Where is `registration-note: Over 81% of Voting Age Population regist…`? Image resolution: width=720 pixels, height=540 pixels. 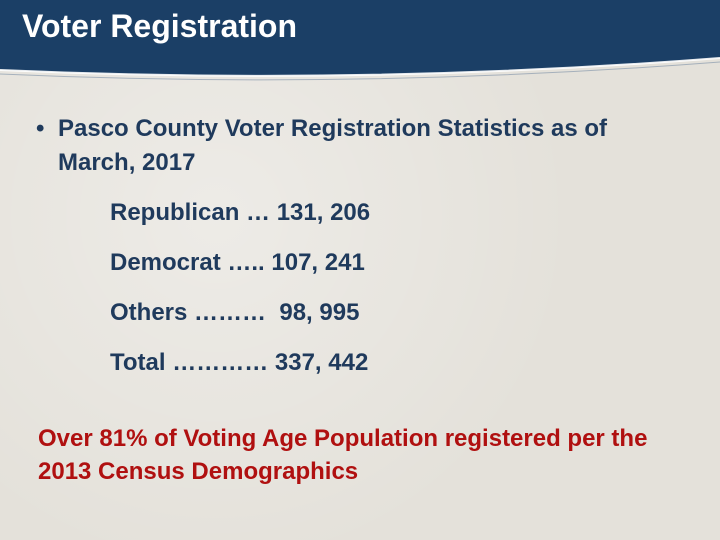 registration-note: Over 81% of Voting Age Population regist… is located at coordinates (343, 455).